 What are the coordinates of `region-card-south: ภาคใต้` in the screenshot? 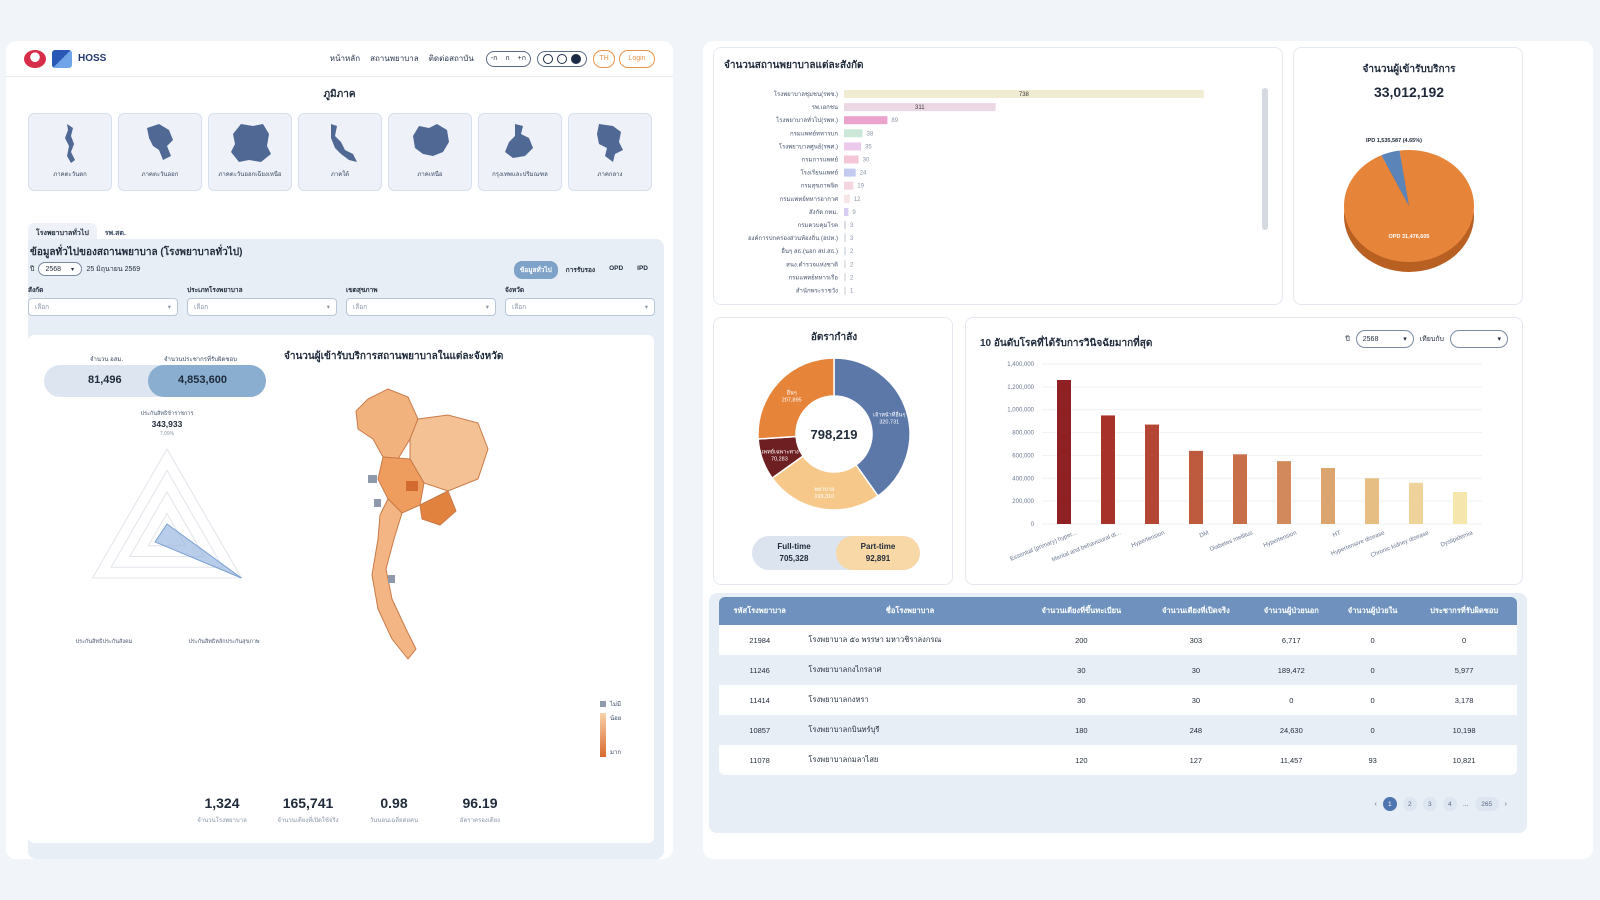 It's located at (340, 152).